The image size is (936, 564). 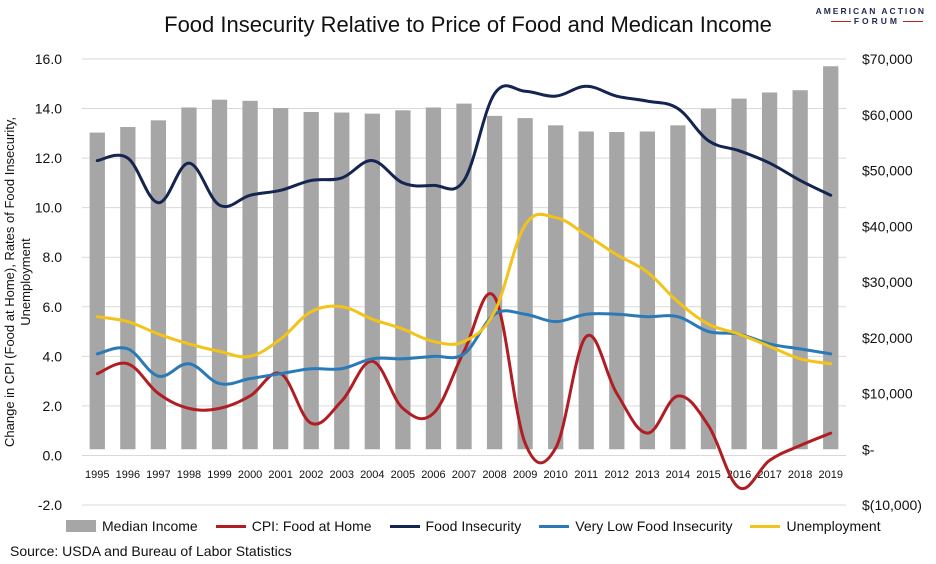 I want to click on y-left-tick-label: 0.0, so click(x=53, y=455).